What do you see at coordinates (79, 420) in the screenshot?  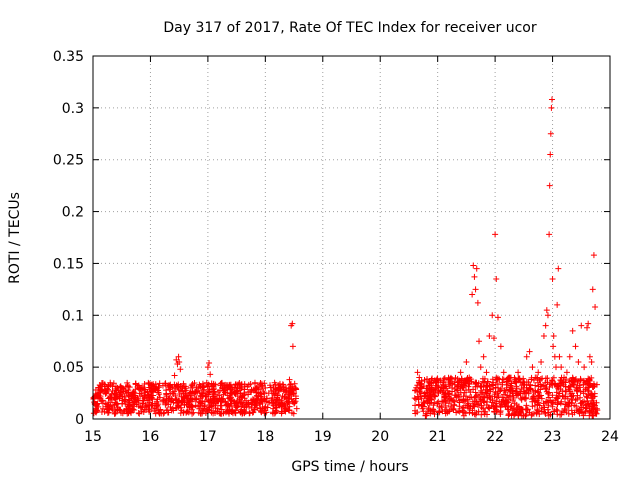 I see `y-tick-label: 0` at bounding box center [79, 420].